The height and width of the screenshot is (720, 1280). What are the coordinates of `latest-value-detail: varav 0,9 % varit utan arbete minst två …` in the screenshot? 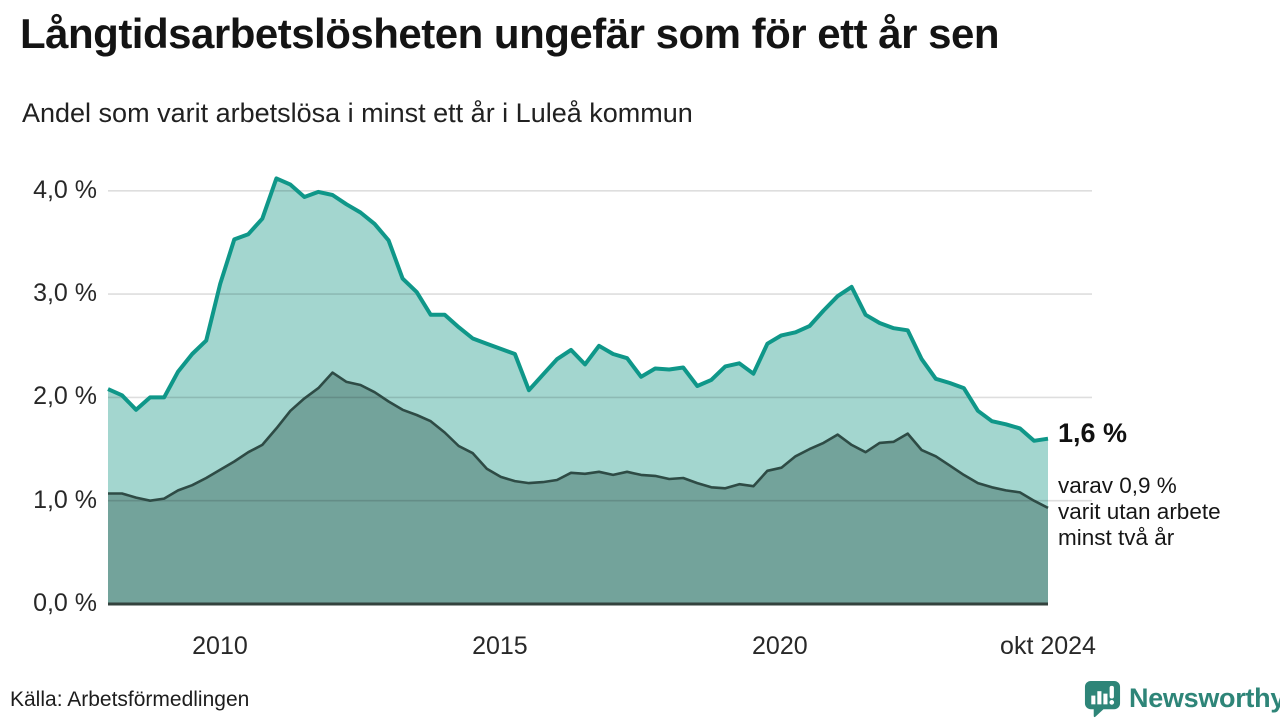 It's located at (1165, 512).